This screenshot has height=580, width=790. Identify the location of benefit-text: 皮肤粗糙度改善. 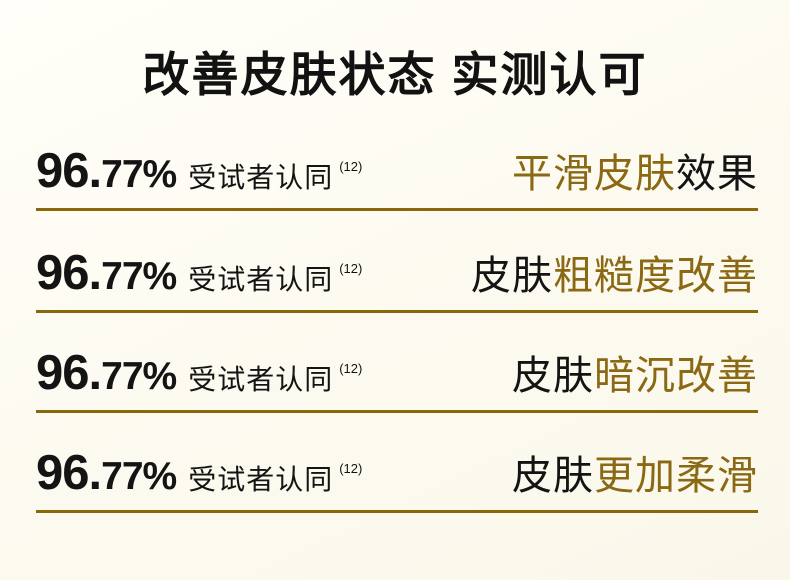
(614, 272).